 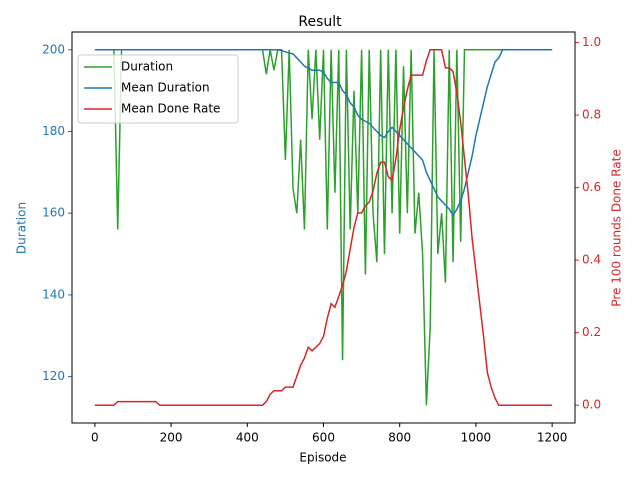 What do you see at coordinates (95, 438) in the screenshot?
I see `x-tick-label: 0` at bounding box center [95, 438].